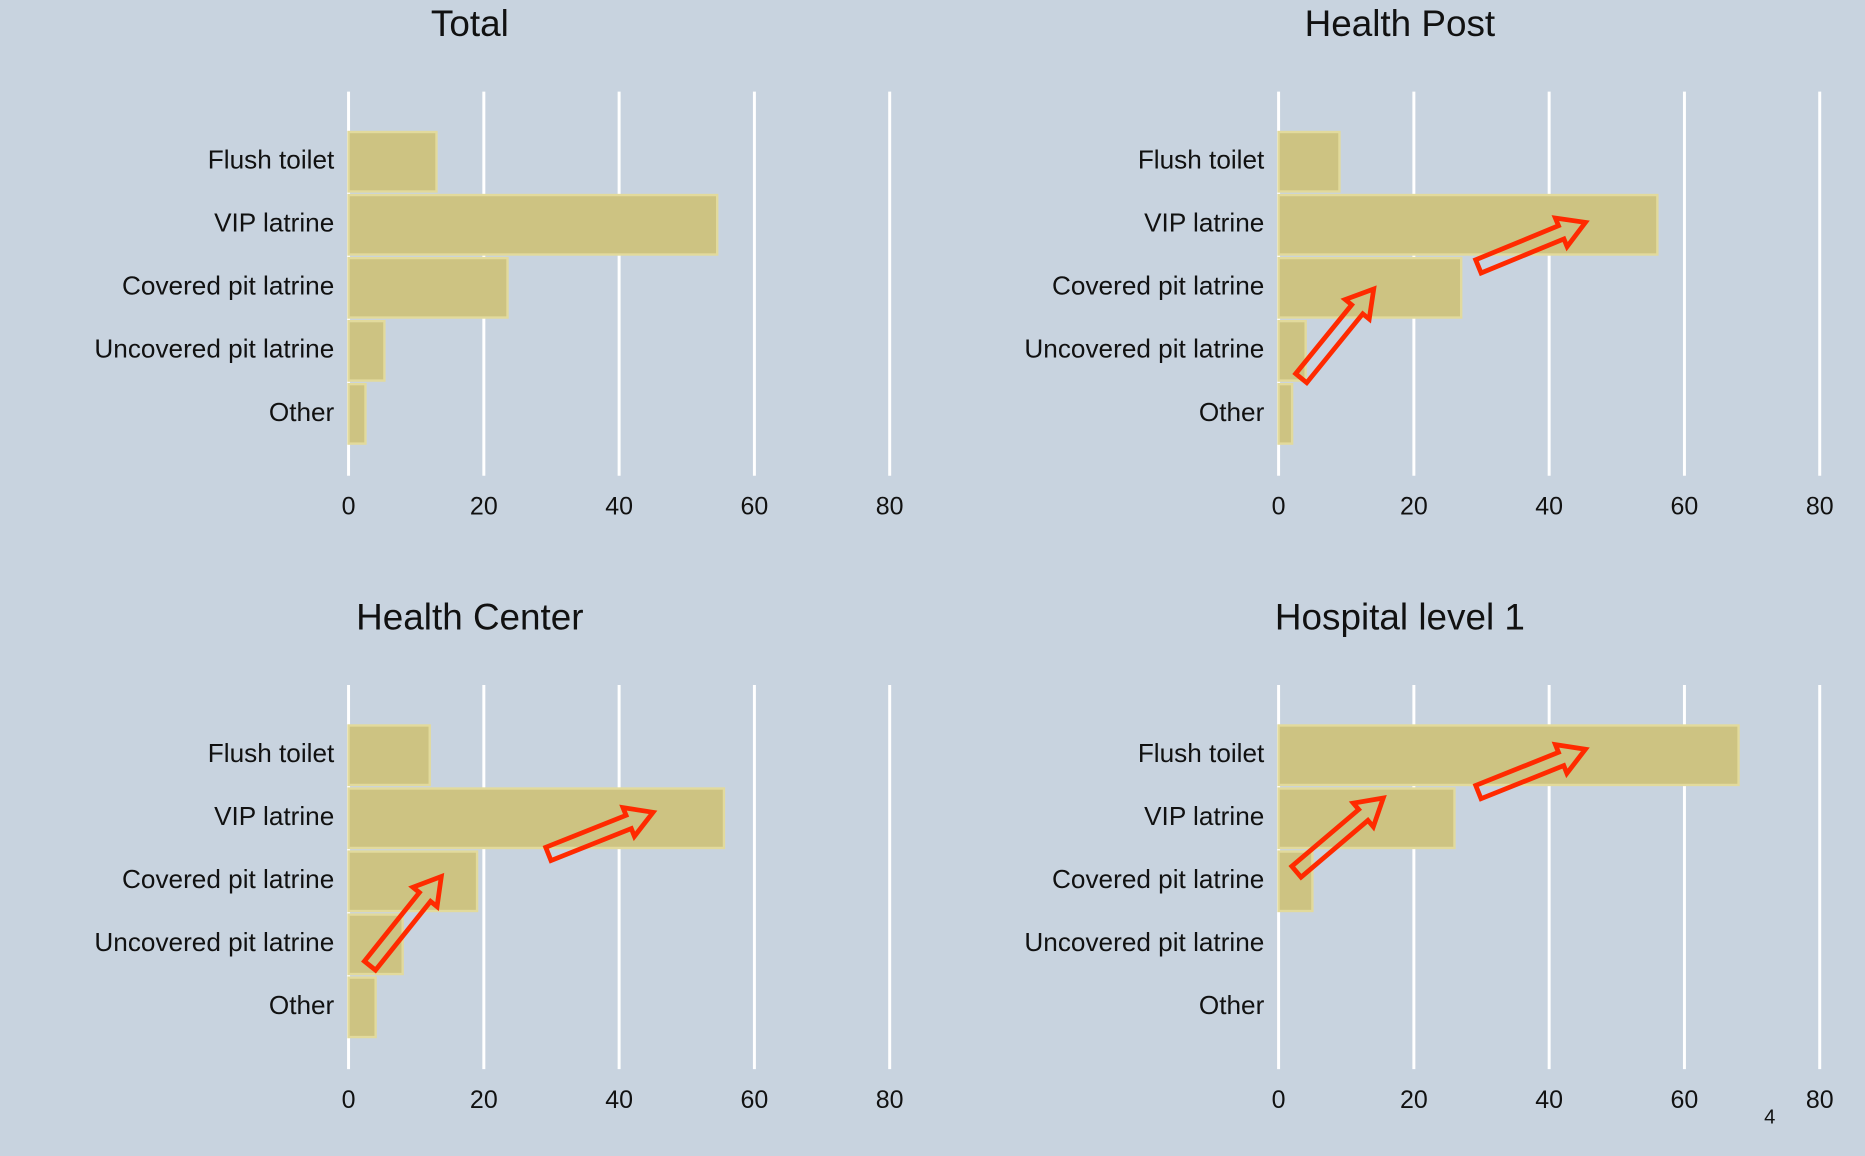 The width and height of the screenshot is (1865, 1156). I want to click on chart-title: Total, so click(470, 23).